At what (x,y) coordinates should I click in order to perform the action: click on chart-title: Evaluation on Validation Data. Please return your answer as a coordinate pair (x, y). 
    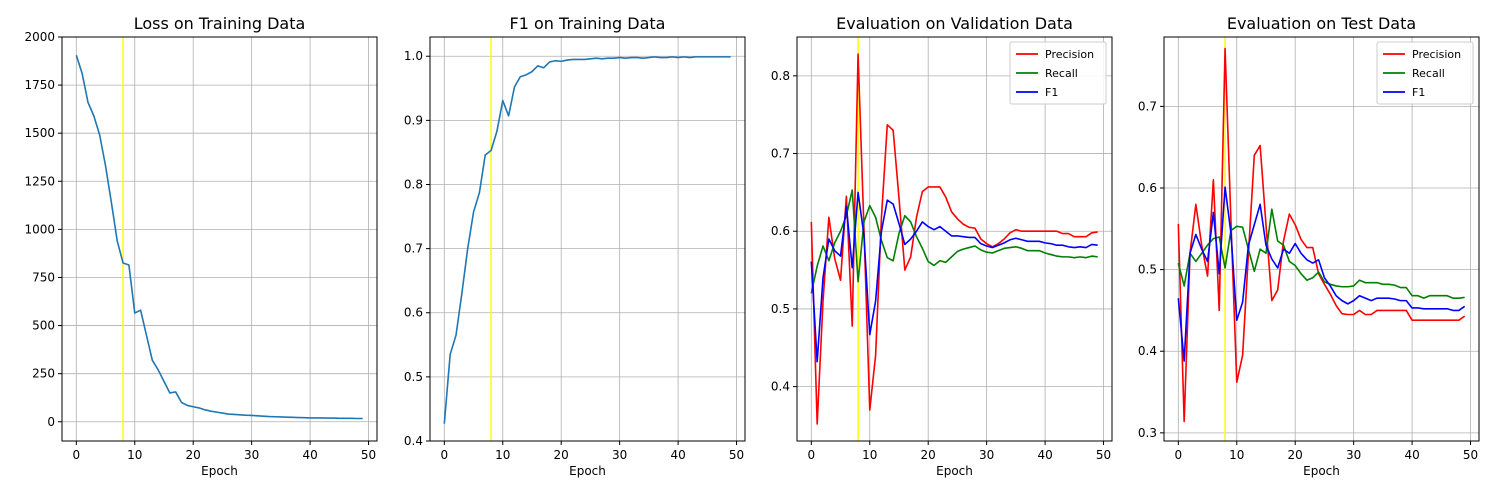
    Looking at the image, I should click on (954, 23).